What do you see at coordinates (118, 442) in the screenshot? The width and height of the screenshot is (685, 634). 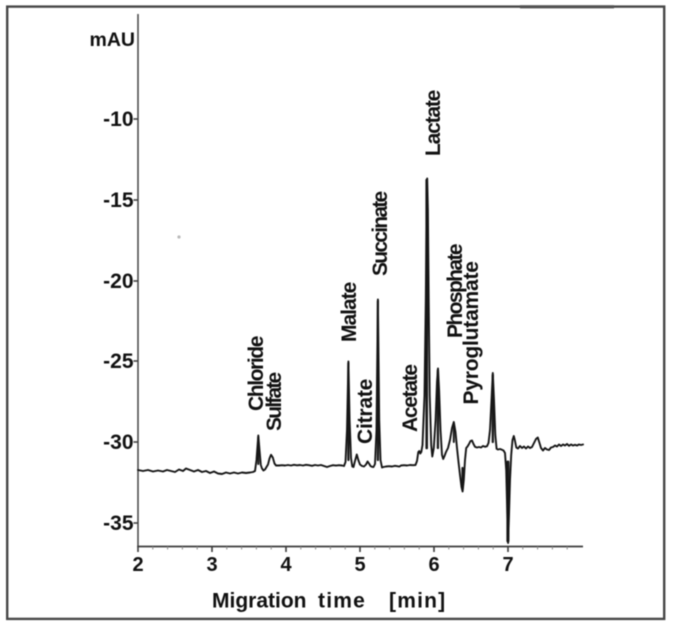 I see `svg-text: -30` at bounding box center [118, 442].